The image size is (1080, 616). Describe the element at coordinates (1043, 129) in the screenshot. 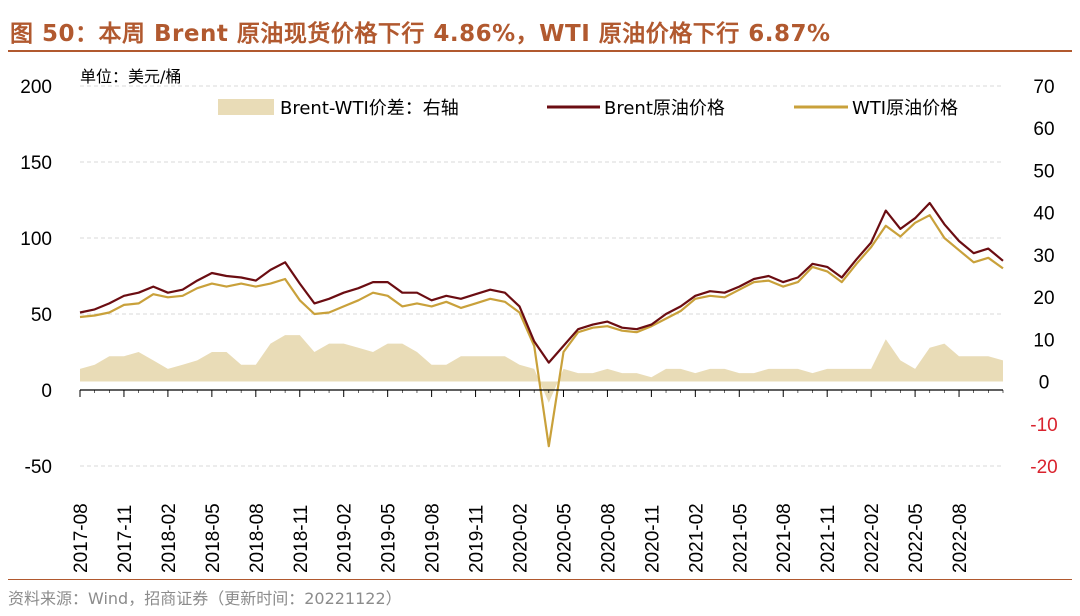

I see `right-tick-label: 60` at that location.